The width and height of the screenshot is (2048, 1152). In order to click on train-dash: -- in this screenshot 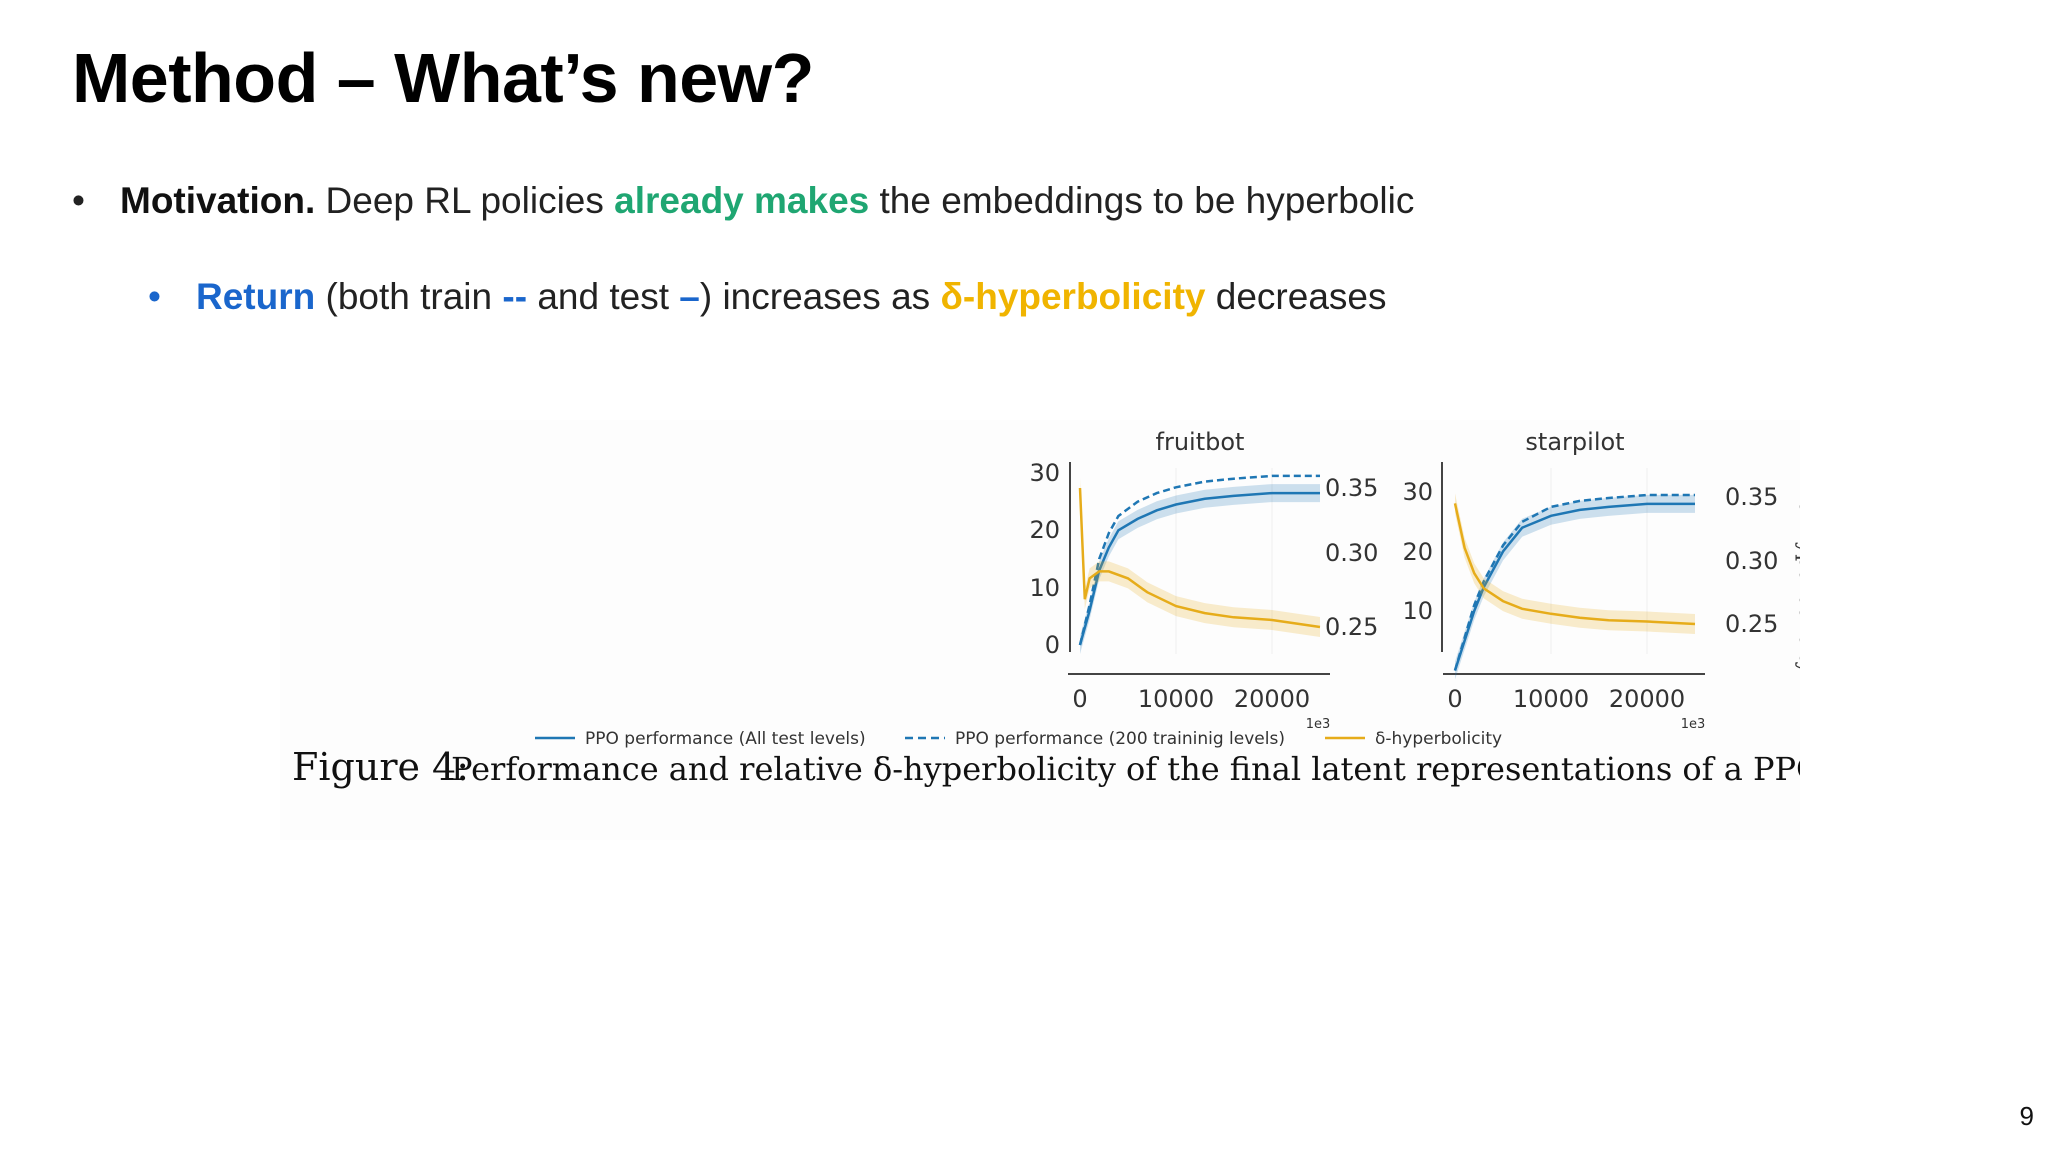, I will do `click(515, 296)`.